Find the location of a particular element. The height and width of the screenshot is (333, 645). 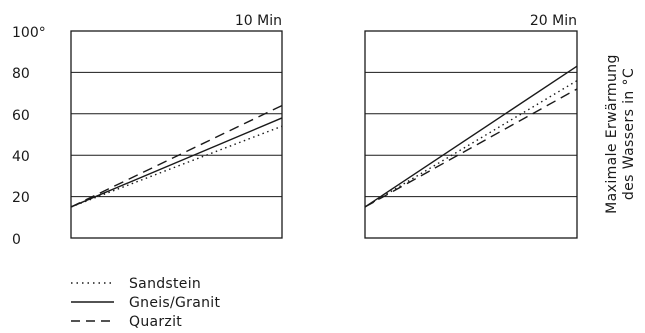

grid-lines-10-min is located at coordinates (176, 134).